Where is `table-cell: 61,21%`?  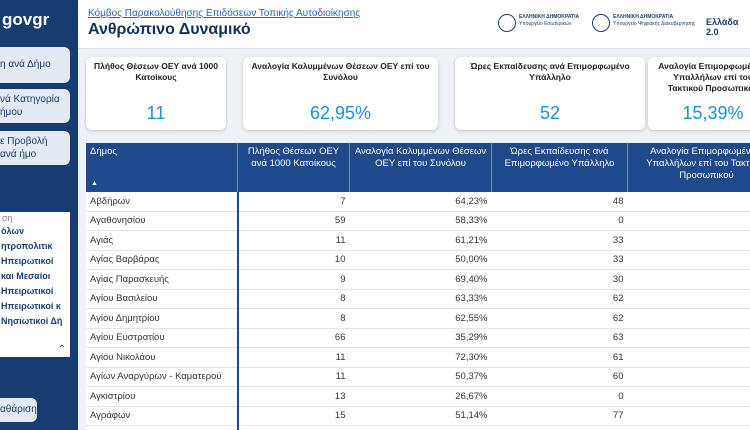
table-cell: 61,21% is located at coordinates (420, 240).